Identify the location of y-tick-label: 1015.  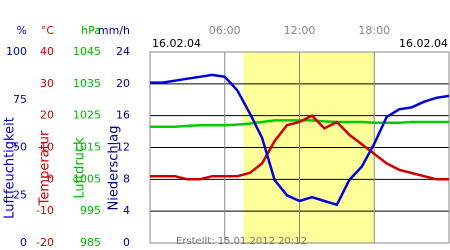
(87, 147).